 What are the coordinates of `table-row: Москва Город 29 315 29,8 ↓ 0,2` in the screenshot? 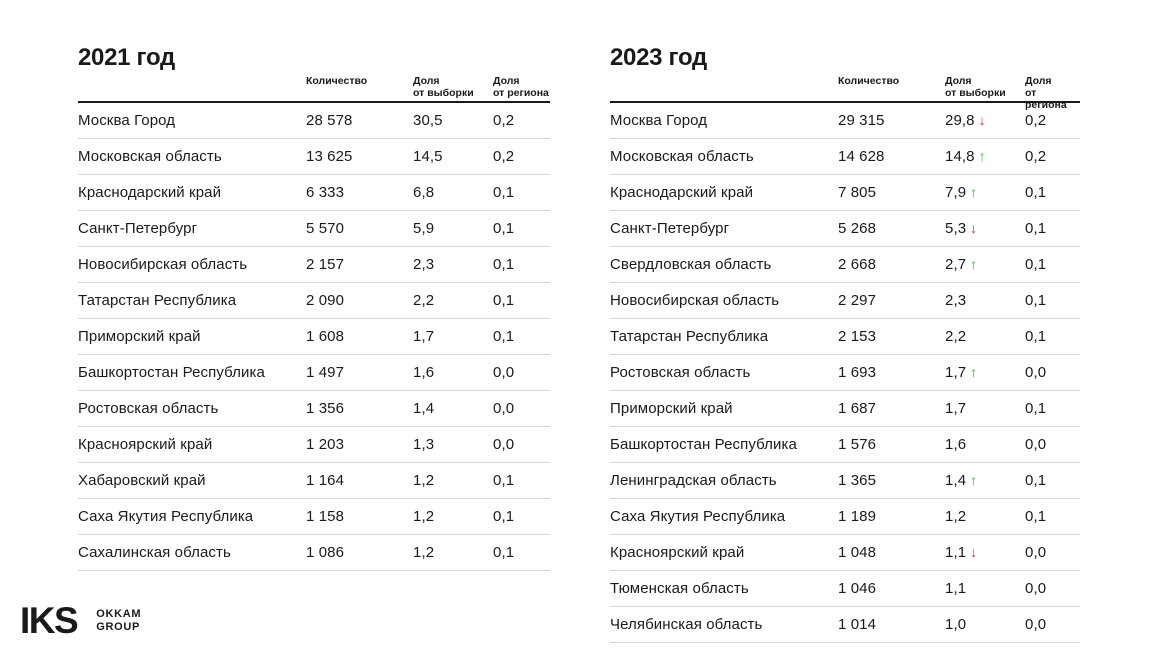 It's located at (845, 121).